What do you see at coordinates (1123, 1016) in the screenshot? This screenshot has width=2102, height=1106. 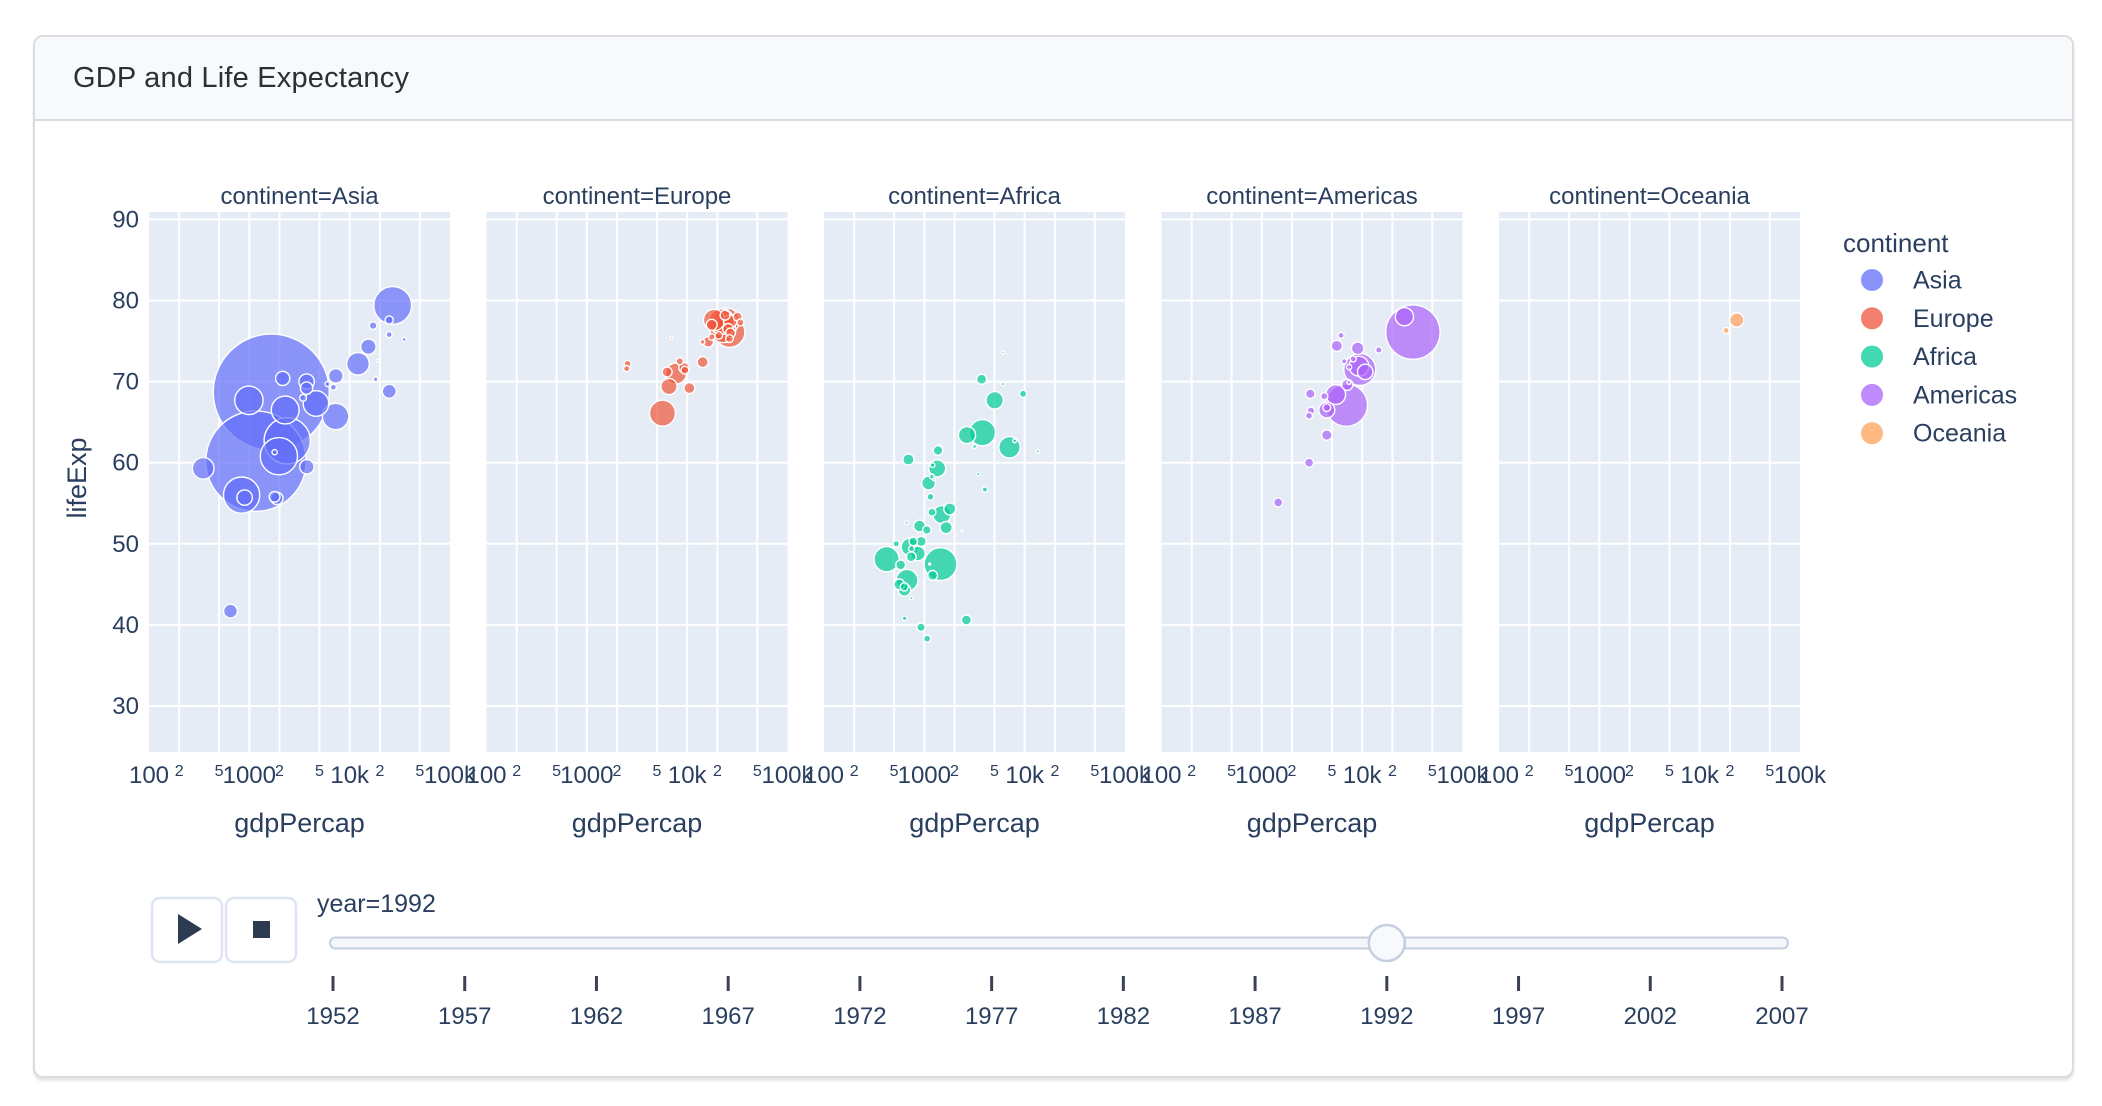 I see `slider-tick-label: 1982` at bounding box center [1123, 1016].